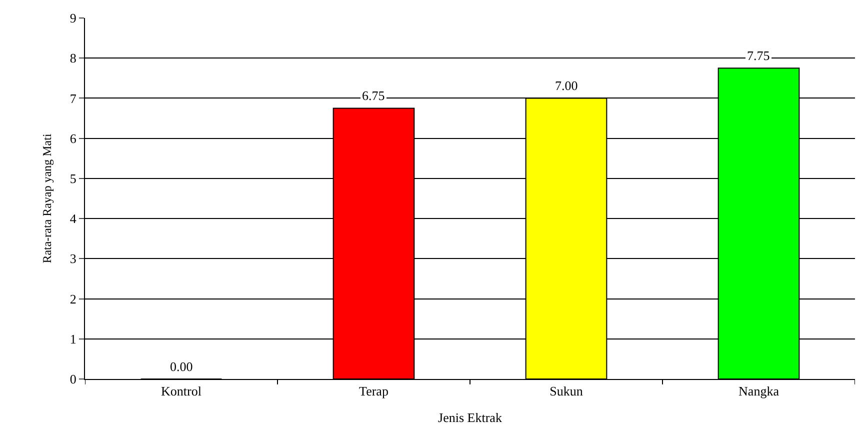 The image size is (866, 439). I want to click on y-tick-label: 7, so click(73, 98).